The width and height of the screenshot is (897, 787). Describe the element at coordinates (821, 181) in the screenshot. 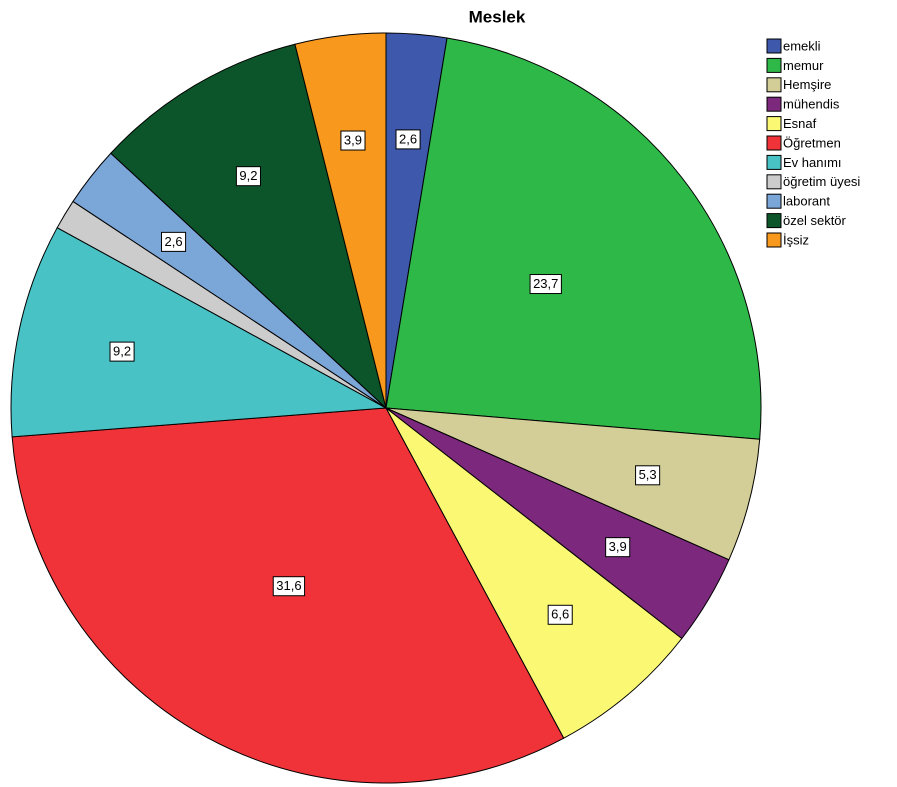

I see `legend-label: öğretim üyesi` at that location.